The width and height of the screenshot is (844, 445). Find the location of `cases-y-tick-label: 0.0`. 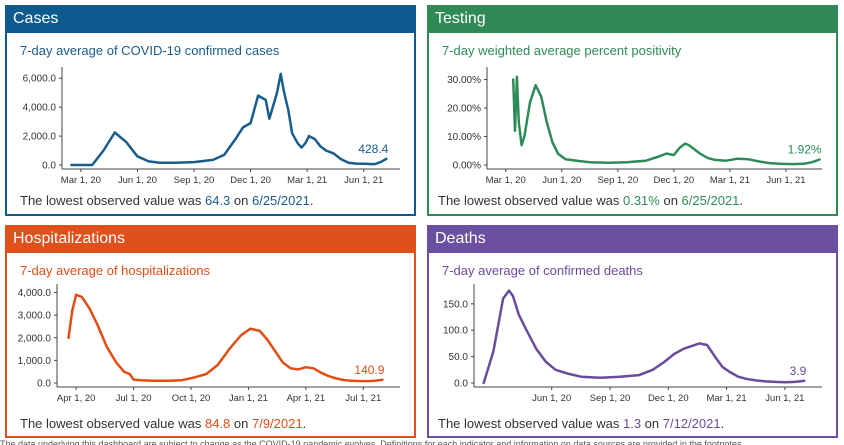

cases-y-tick-label: 0.0 is located at coordinates (49, 166).